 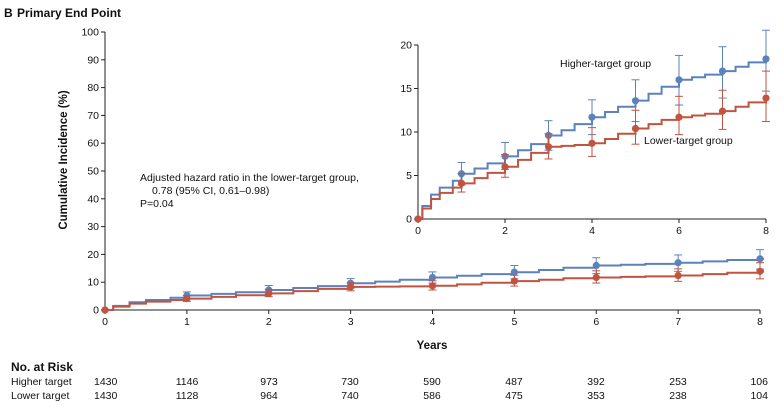 I want to click on main-x-tick-label: 2, so click(x=269, y=322).